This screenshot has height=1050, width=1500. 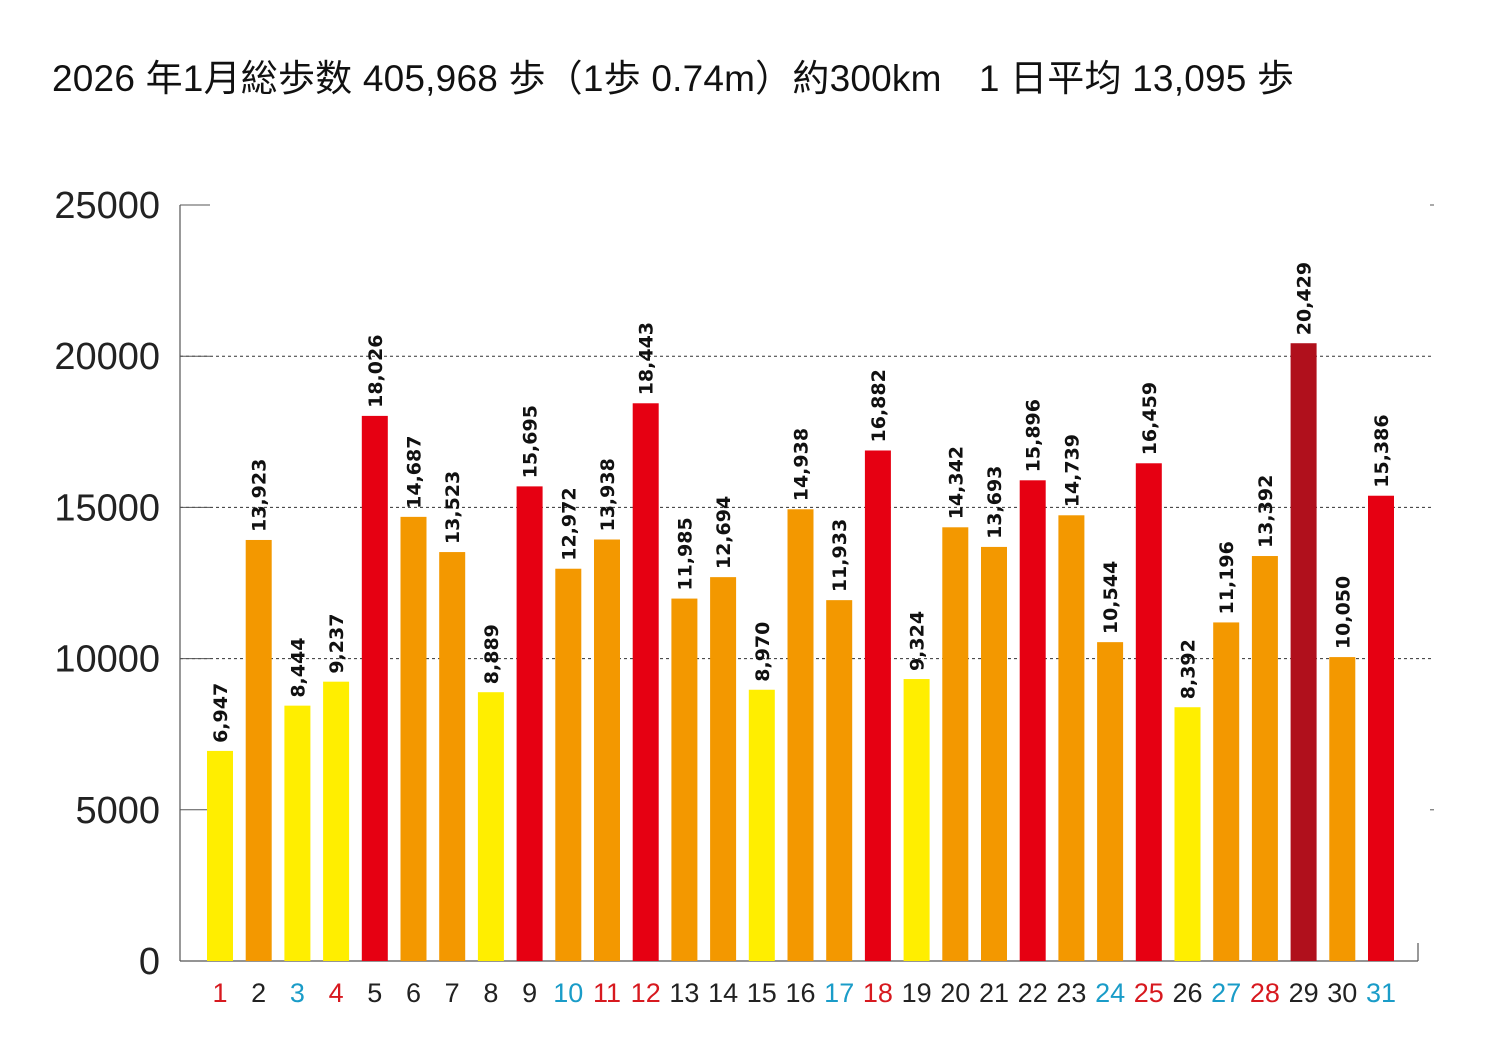 I want to click on value-label-day-2: 13,923, so click(x=260, y=495).